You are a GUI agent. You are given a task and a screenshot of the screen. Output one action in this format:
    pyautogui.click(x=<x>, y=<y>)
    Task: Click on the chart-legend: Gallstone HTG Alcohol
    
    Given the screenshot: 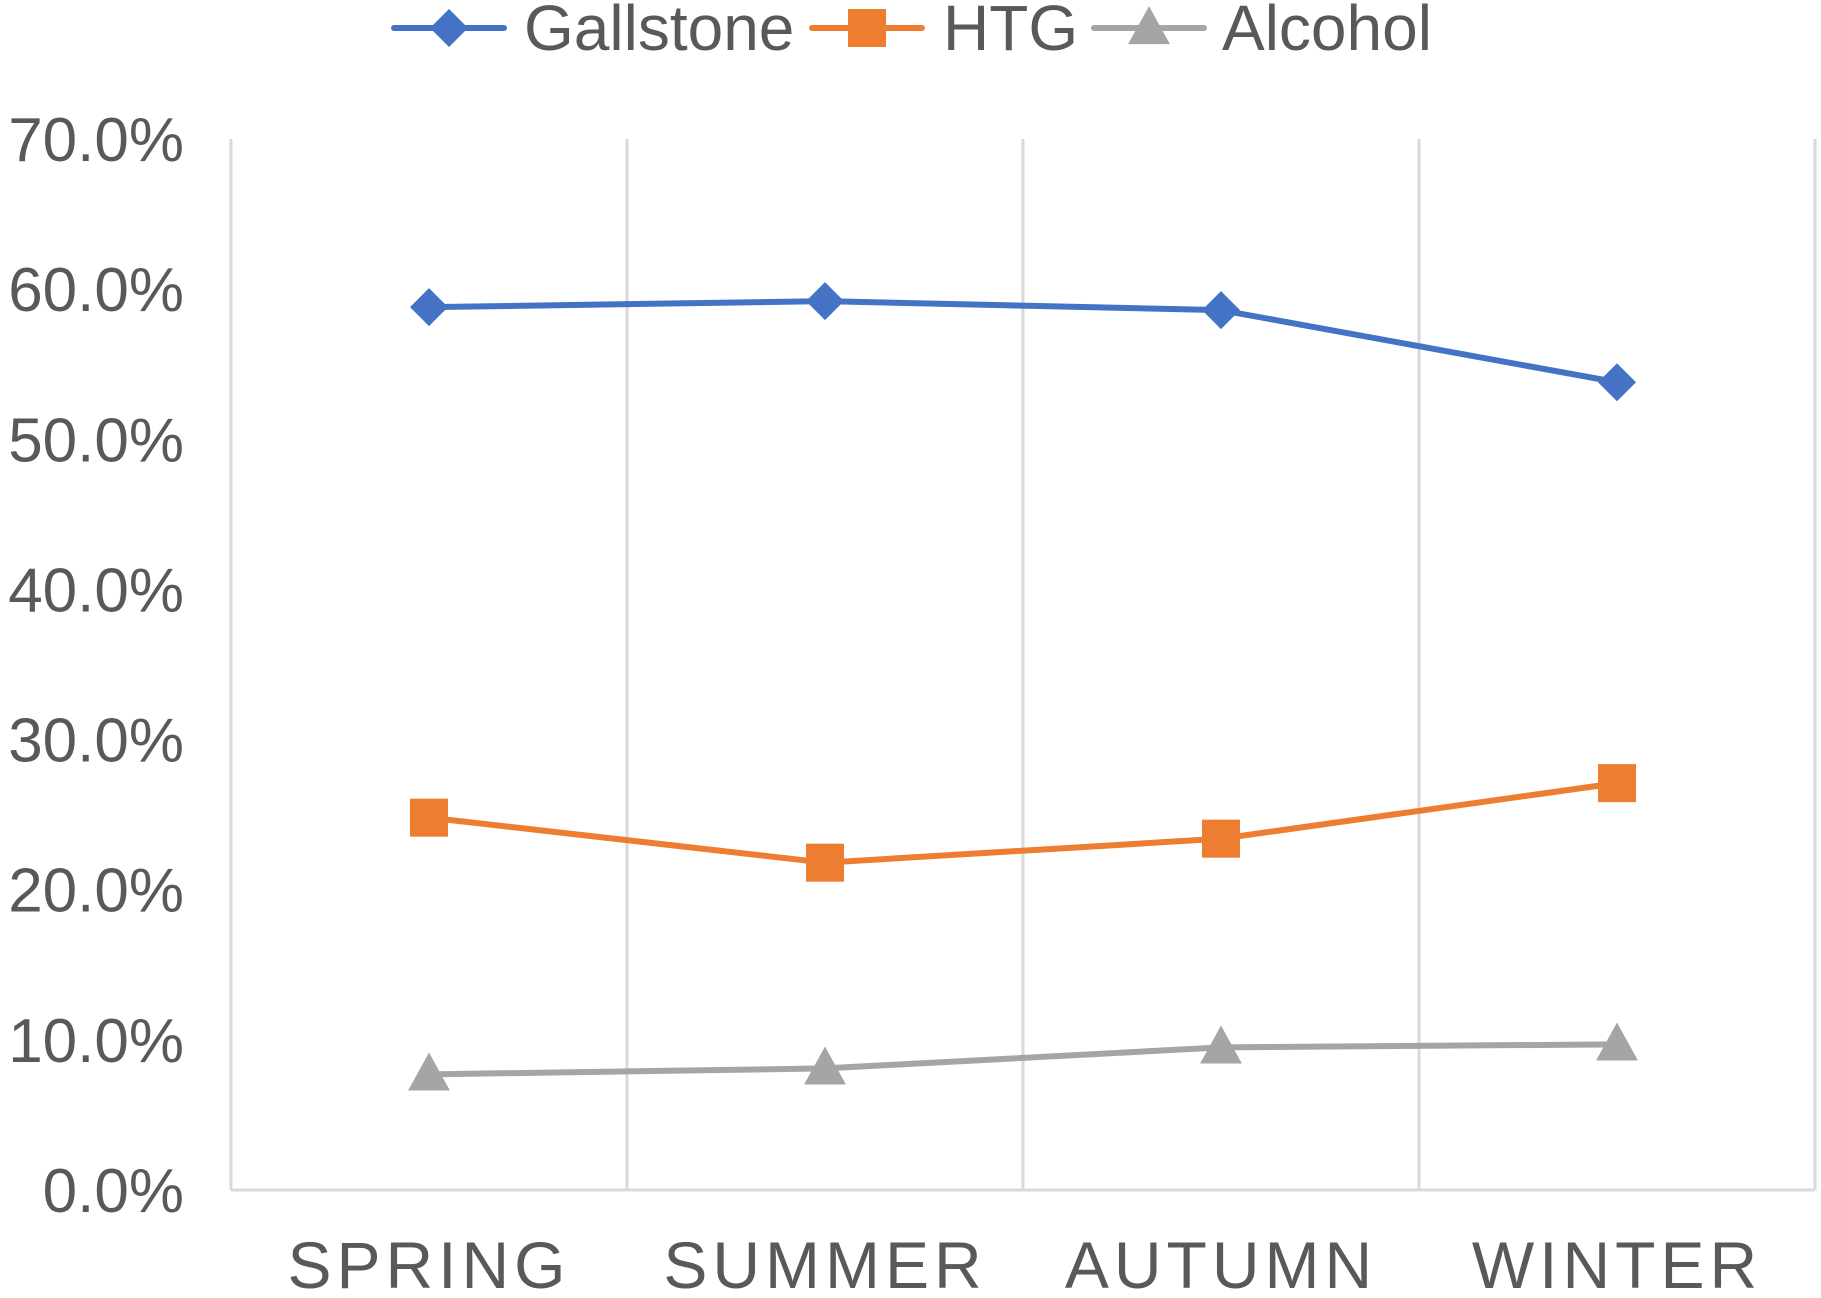 What is the action you would take?
    pyautogui.click(x=911, y=32)
    